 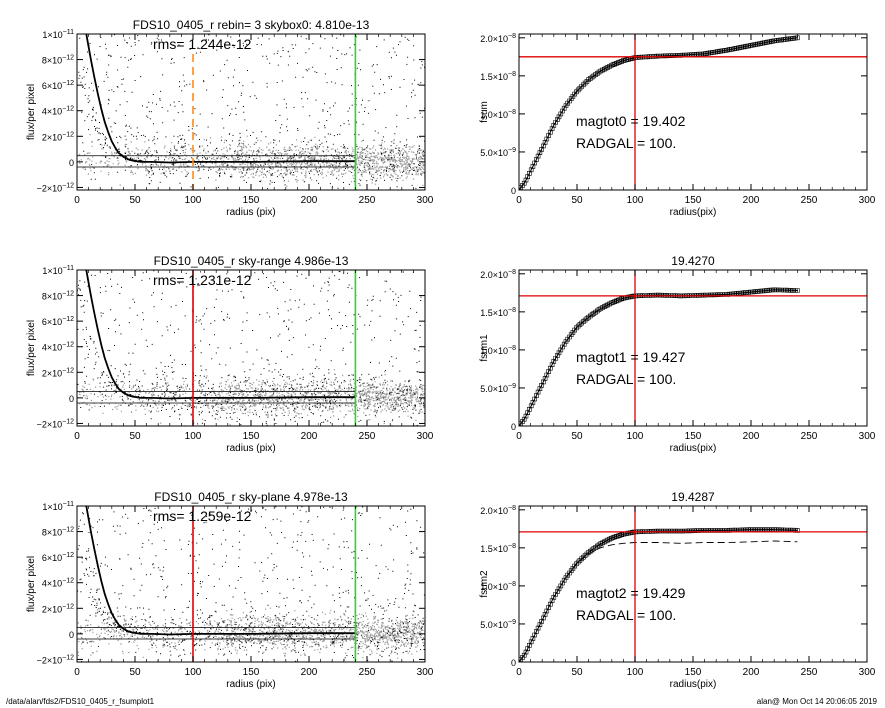 I want to click on fsum0-ytick-label-1: 5.0×10⁻⁹, so click(x=498, y=152).